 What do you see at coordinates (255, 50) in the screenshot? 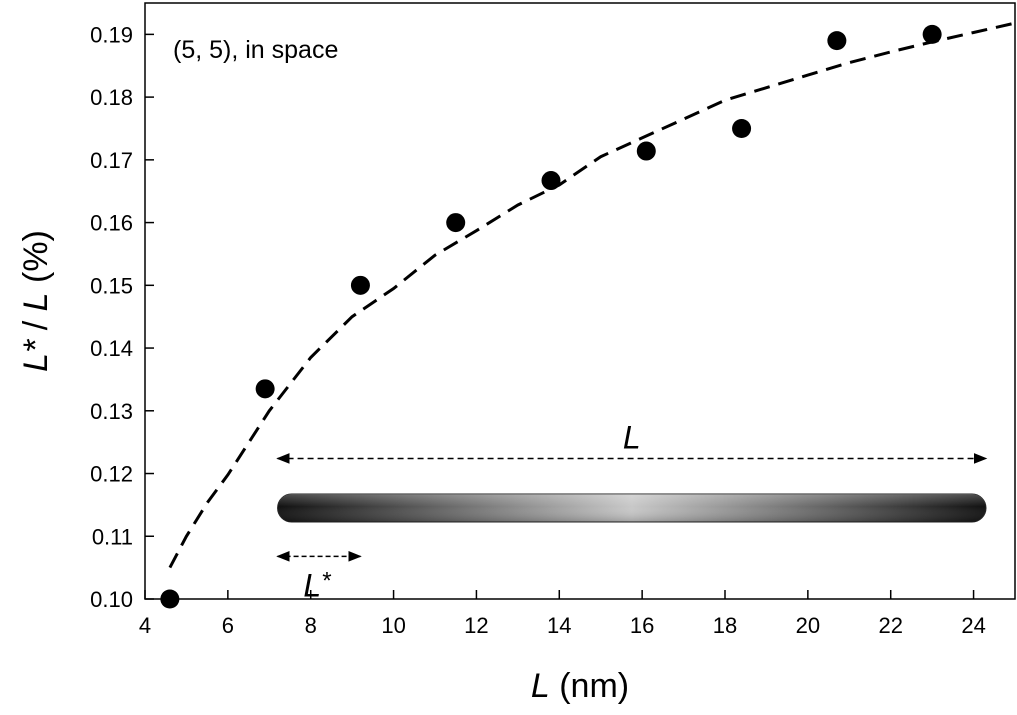
I see `chart-annotation: (5, 5), in space` at bounding box center [255, 50].